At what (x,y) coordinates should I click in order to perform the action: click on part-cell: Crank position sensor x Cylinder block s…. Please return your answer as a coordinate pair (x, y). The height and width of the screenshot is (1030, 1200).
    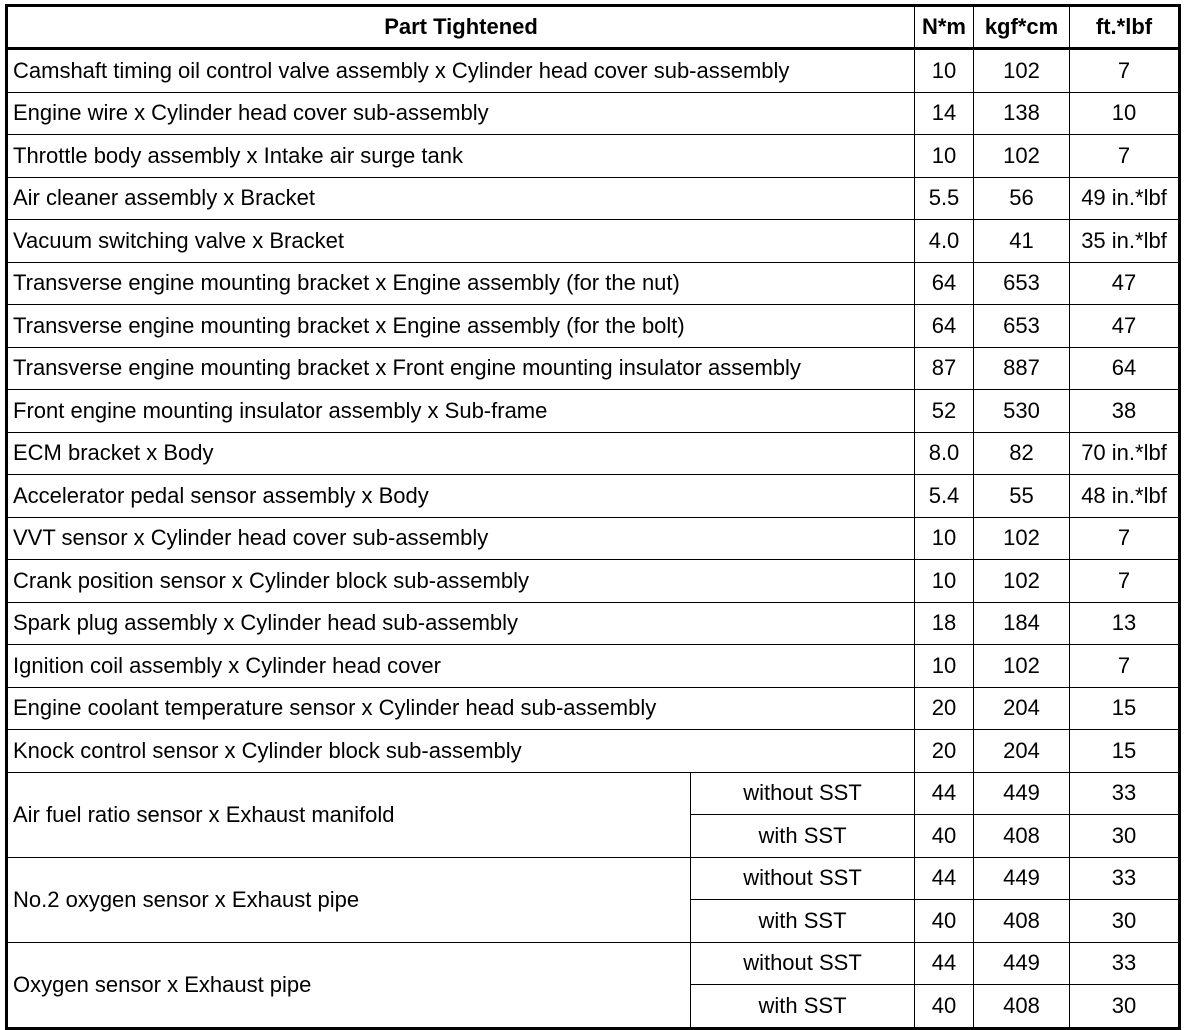
    Looking at the image, I should click on (460, 581).